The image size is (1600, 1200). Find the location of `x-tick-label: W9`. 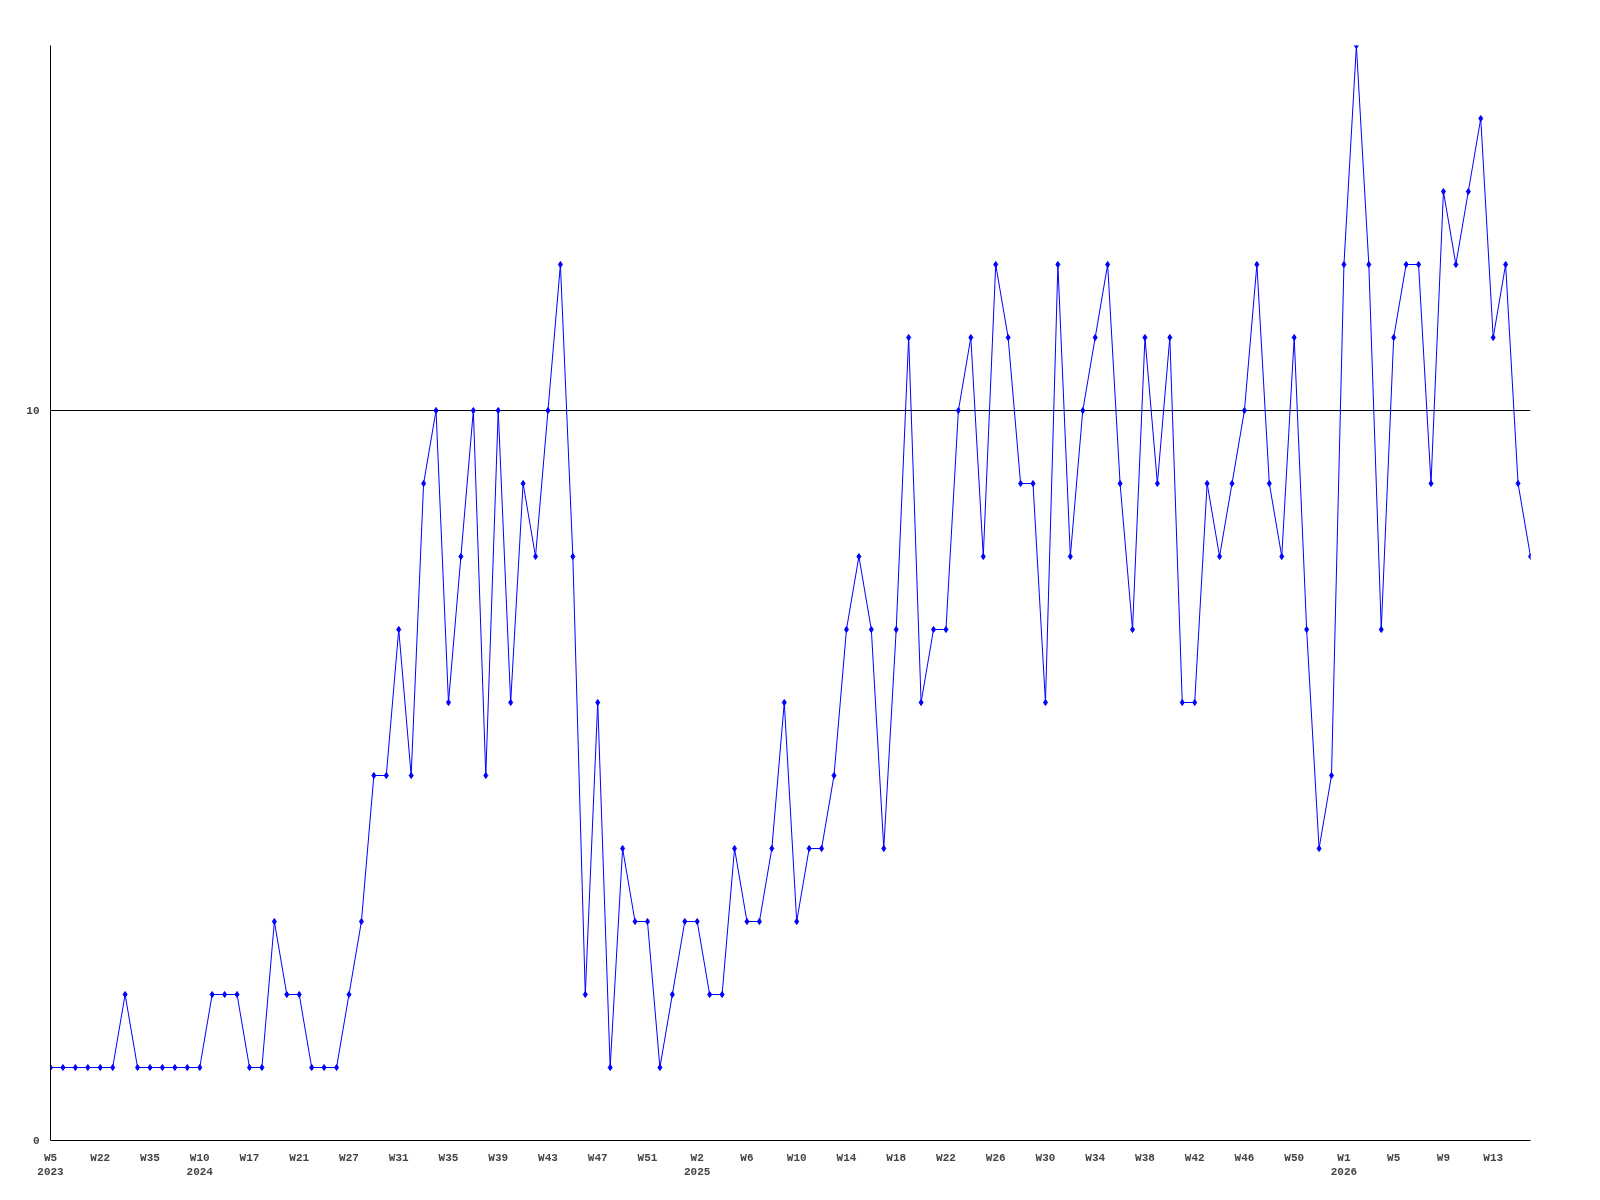

x-tick-label: W9 is located at coordinates (1443, 1157).